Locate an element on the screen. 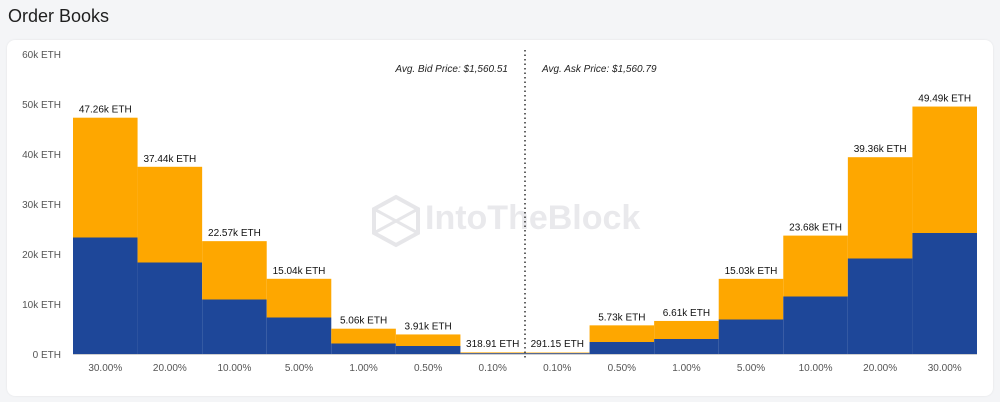 The width and height of the screenshot is (1000, 402). bar-value-label: 15.03k ETH is located at coordinates (751, 271).